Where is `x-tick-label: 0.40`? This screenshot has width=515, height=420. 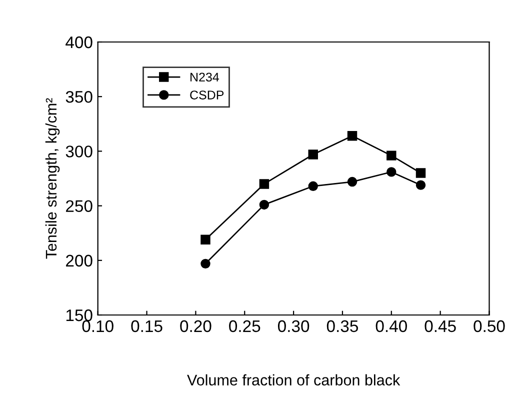
x-tick-label: 0.40 is located at coordinates (391, 326).